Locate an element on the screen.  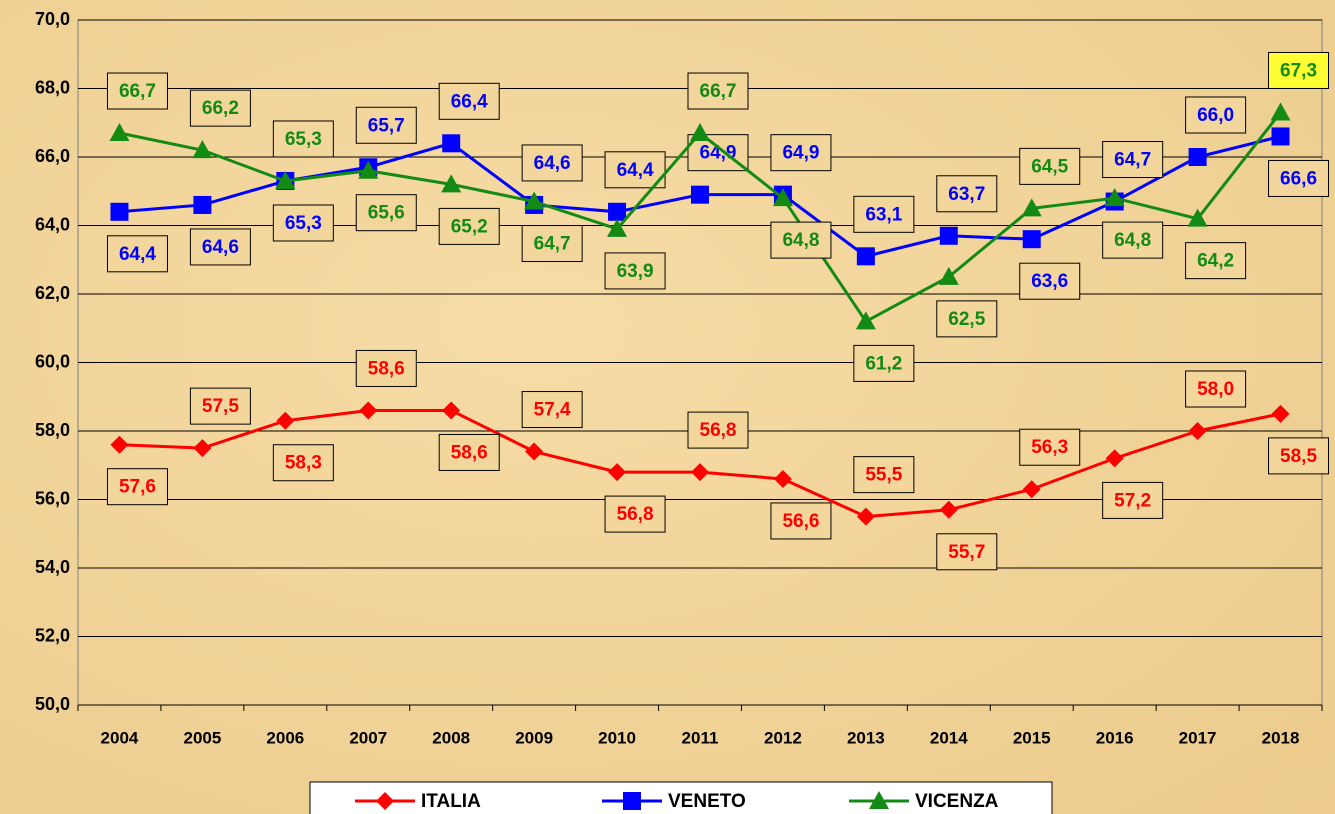
y-tick-label: 64,0 is located at coordinates (52, 224).